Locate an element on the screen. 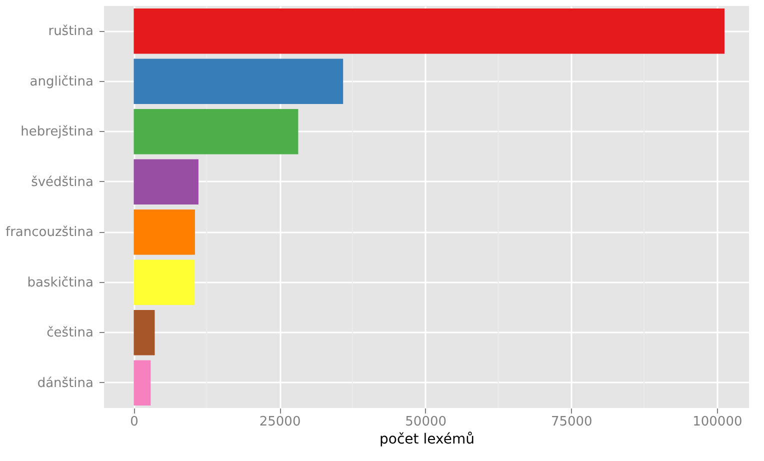 The height and width of the screenshot is (461, 764). y-tick-label: čeština is located at coordinates (70, 333).